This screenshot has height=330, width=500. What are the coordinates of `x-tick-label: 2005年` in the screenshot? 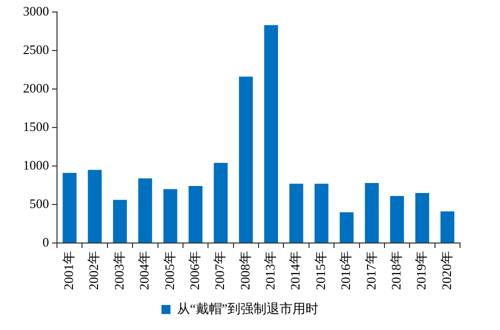 It's located at (169, 270).